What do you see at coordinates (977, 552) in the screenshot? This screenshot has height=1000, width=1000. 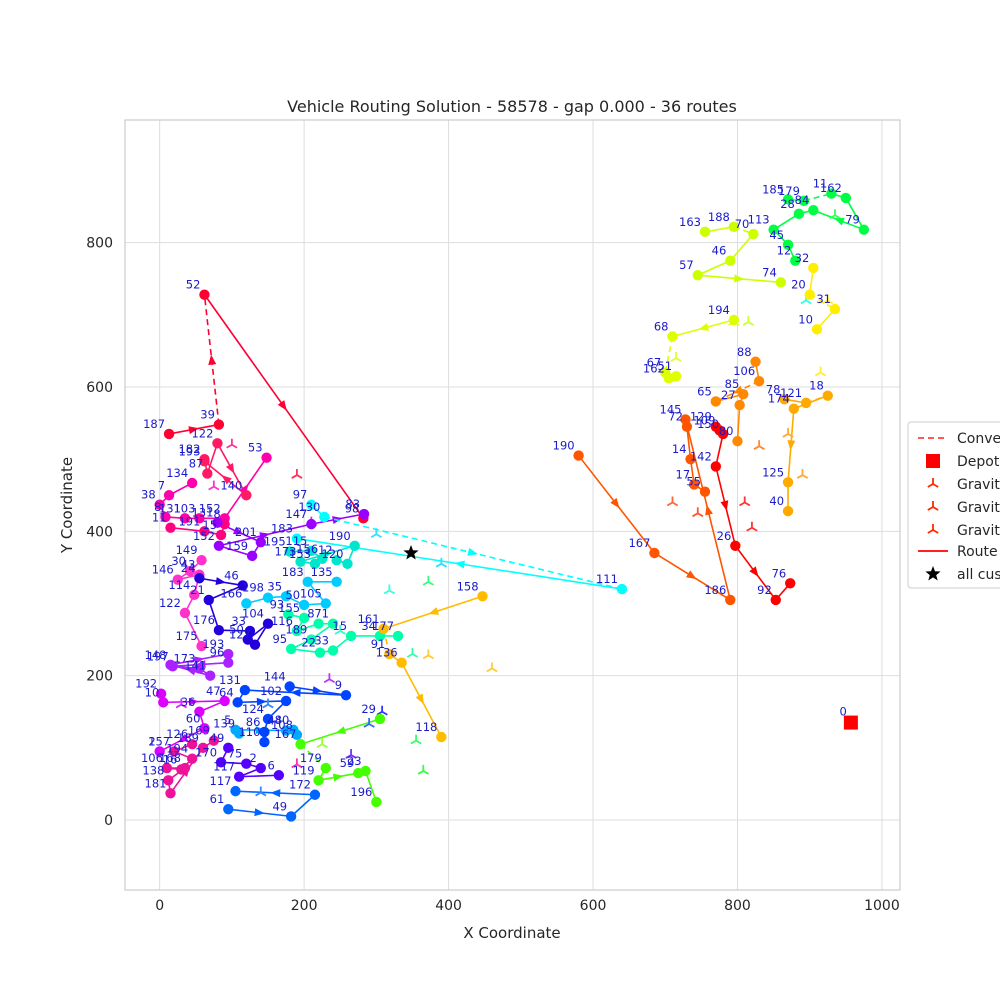 I see `legend-label: Route` at bounding box center [977, 552].